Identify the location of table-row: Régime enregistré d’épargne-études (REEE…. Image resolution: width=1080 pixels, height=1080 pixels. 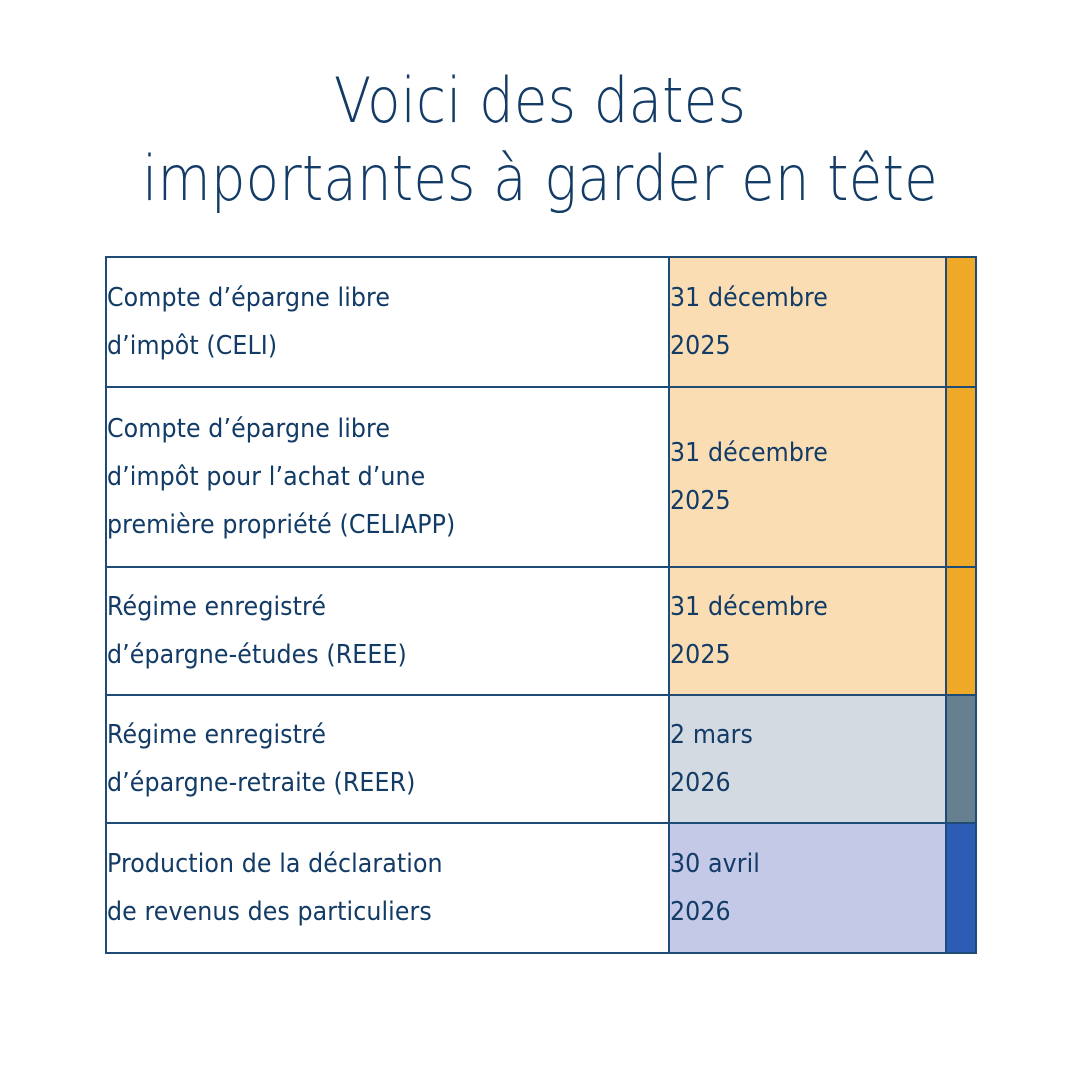
(541, 631).